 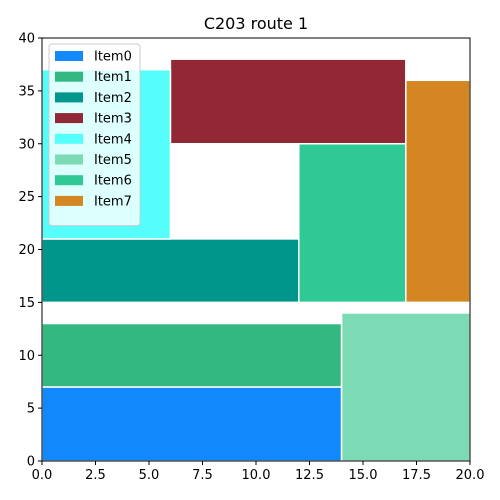 I want to click on legend-label-item3: Item3, so click(x=113, y=119).